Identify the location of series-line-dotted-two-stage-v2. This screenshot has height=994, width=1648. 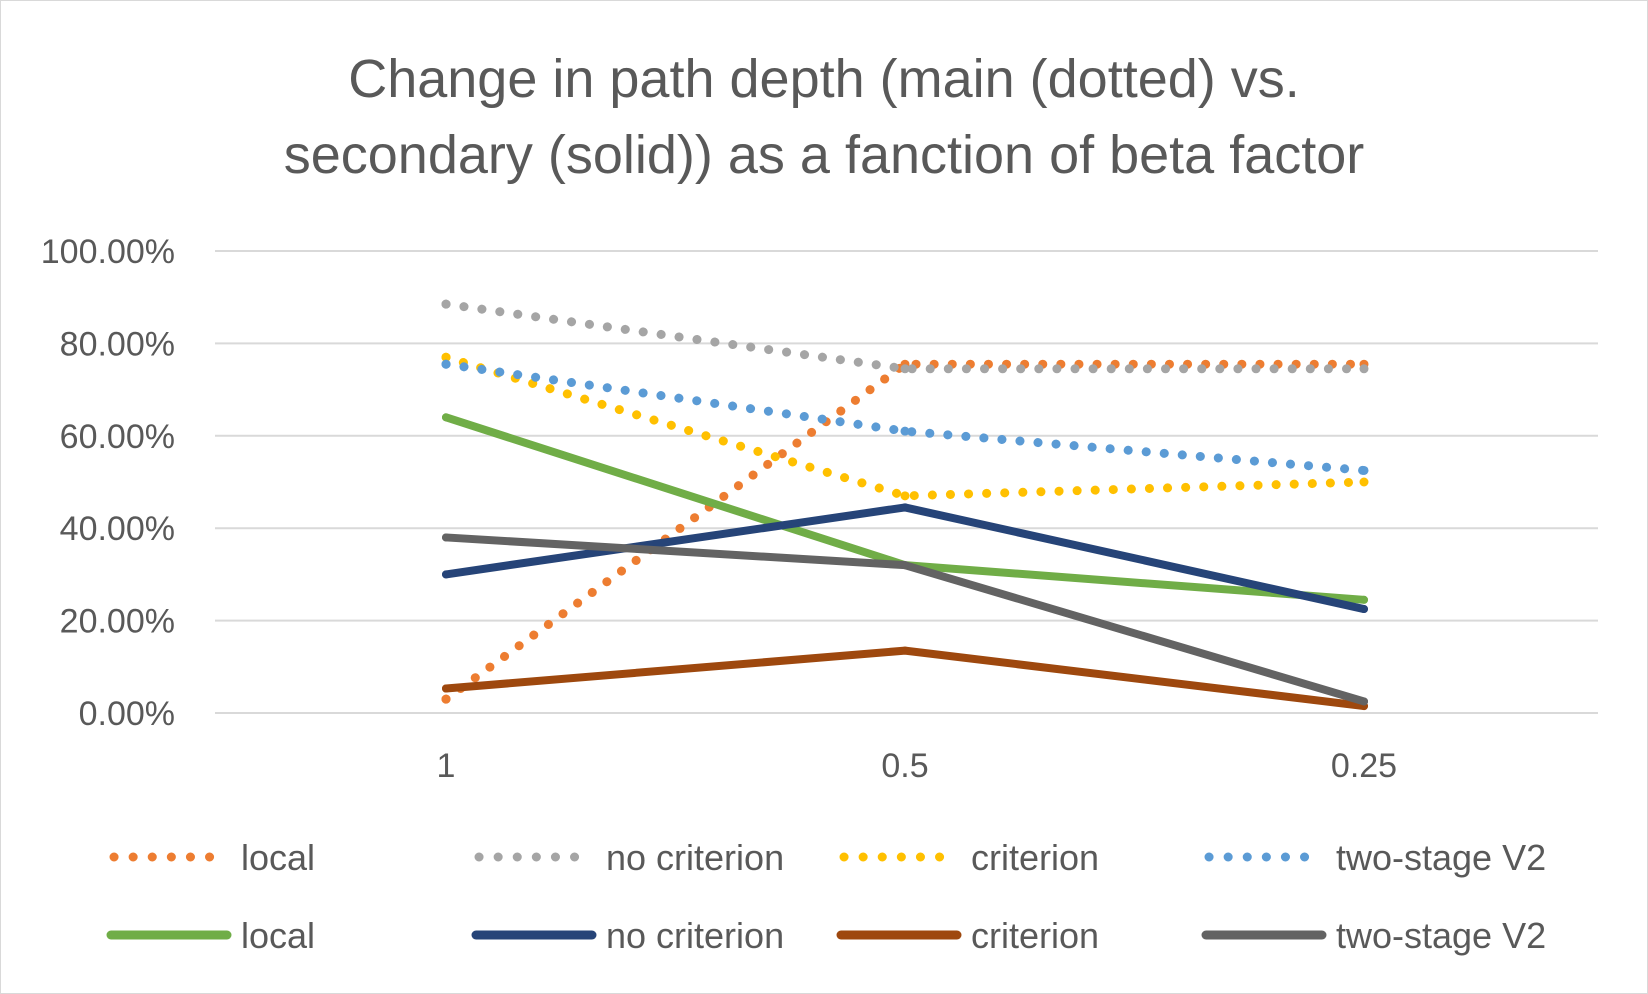
(905, 417).